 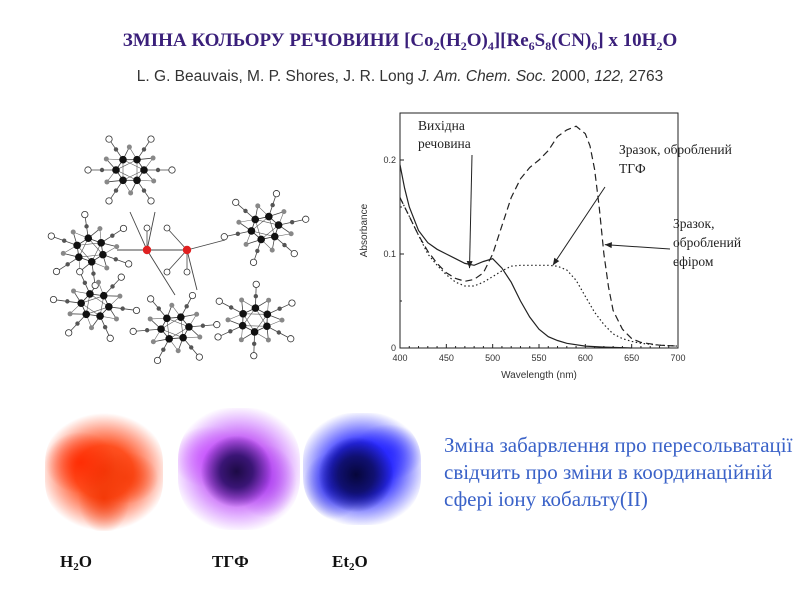 What do you see at coordinates (492, 358) in the screenshot?
I see `x-tick-label: 500` at bounding box center [492, 358].